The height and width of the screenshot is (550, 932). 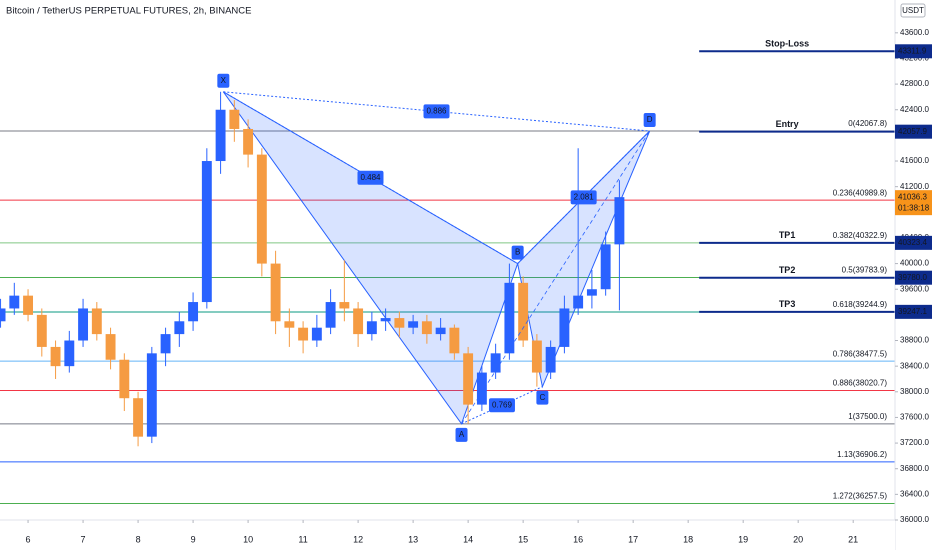 I want to click on fib-label: 0.382(40322.9), so click(x=860, y=235).